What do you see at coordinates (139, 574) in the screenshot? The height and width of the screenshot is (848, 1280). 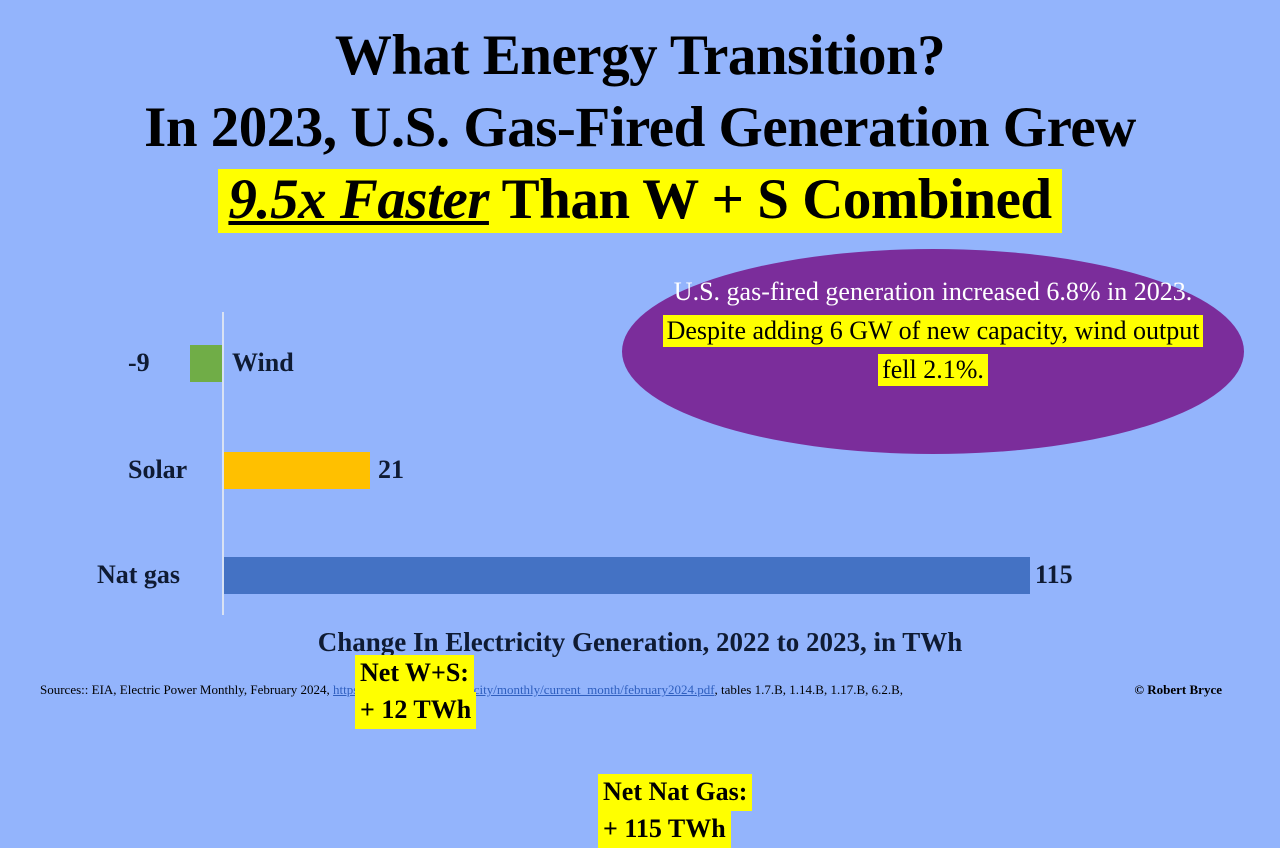 I see `category-label-nat-gas: Nat gas` at bounding box center [139, 574].